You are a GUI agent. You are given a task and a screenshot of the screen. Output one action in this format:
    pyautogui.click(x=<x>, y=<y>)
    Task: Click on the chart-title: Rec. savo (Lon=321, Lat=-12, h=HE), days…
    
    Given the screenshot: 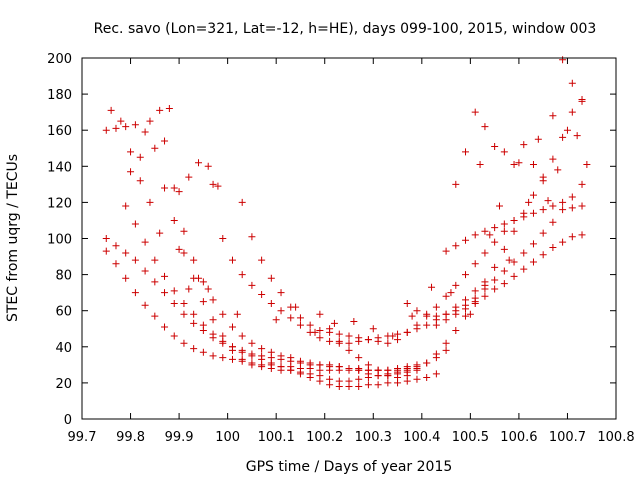 What is the action you would take?
    pyautogui.click(x=345, y=29)
    